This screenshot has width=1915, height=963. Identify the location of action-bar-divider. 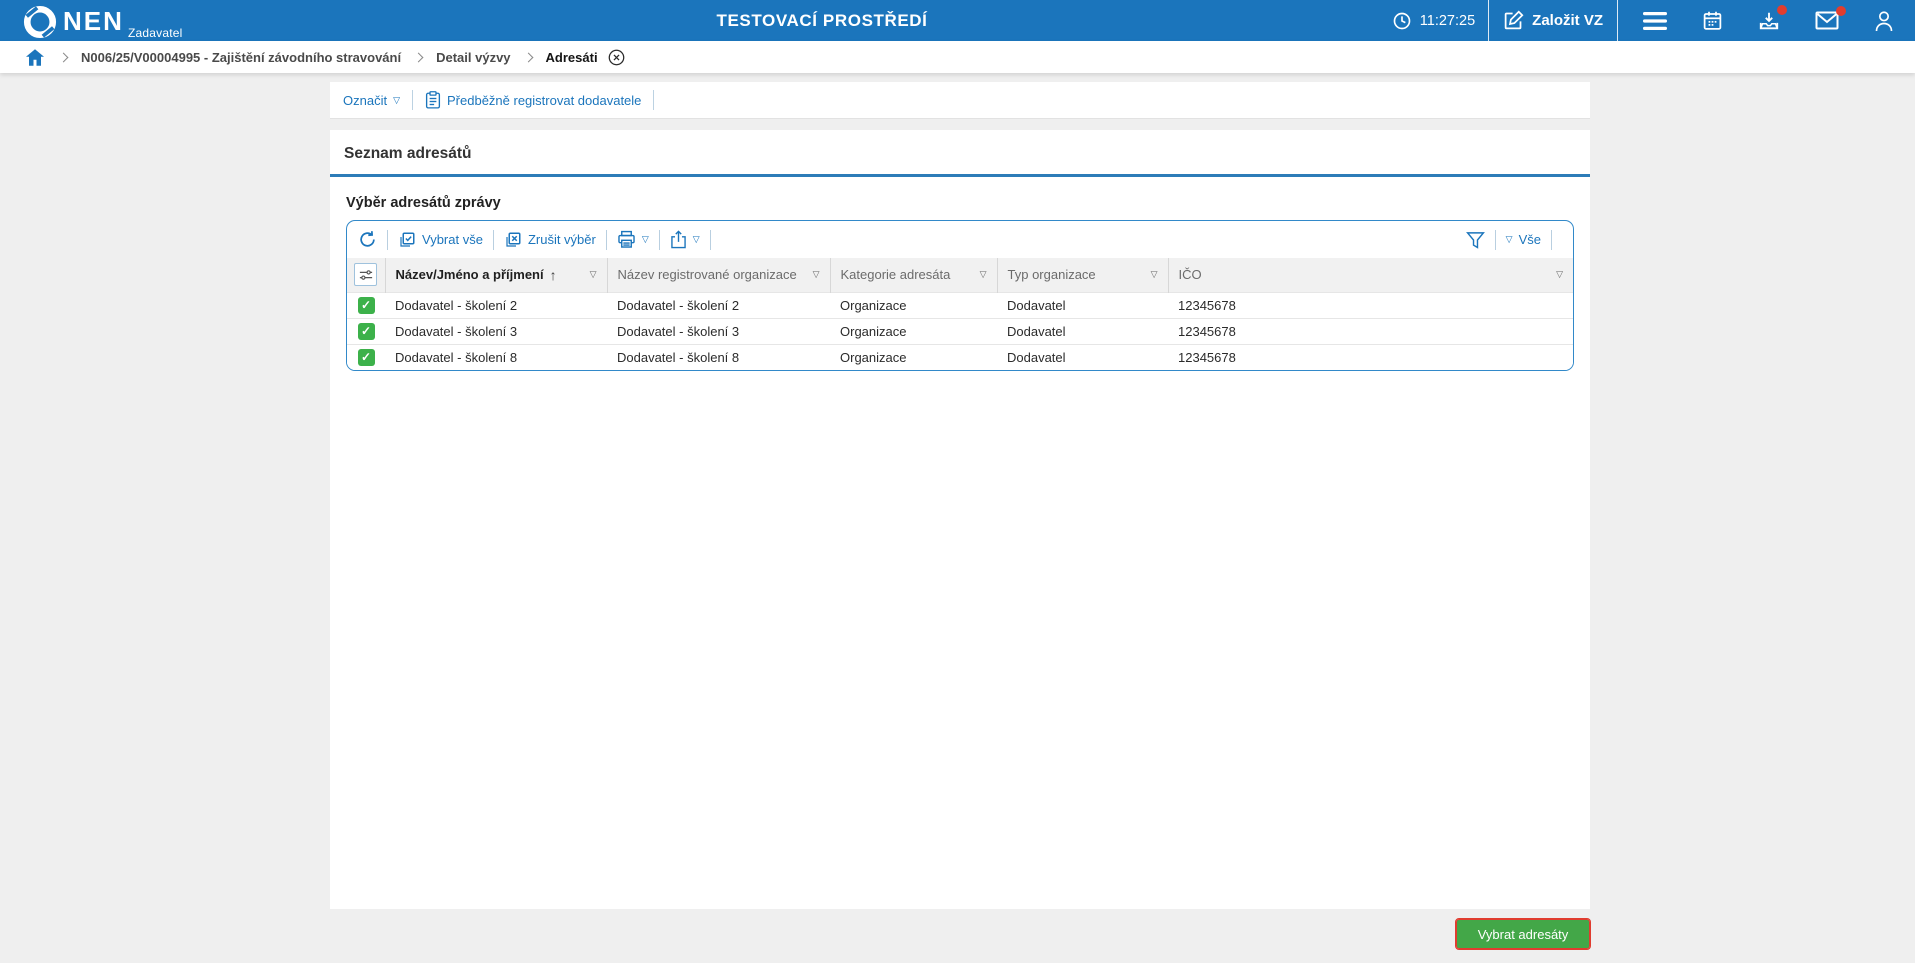
(654, 100).